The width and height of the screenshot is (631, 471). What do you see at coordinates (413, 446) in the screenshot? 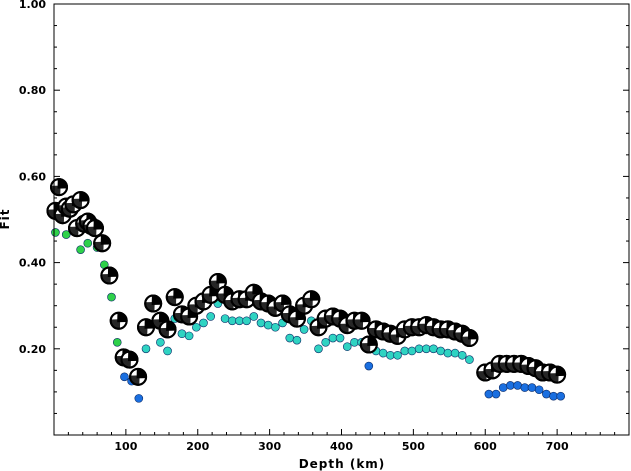
I see `x-tick-label: 500` at bounding box center [413, 446].